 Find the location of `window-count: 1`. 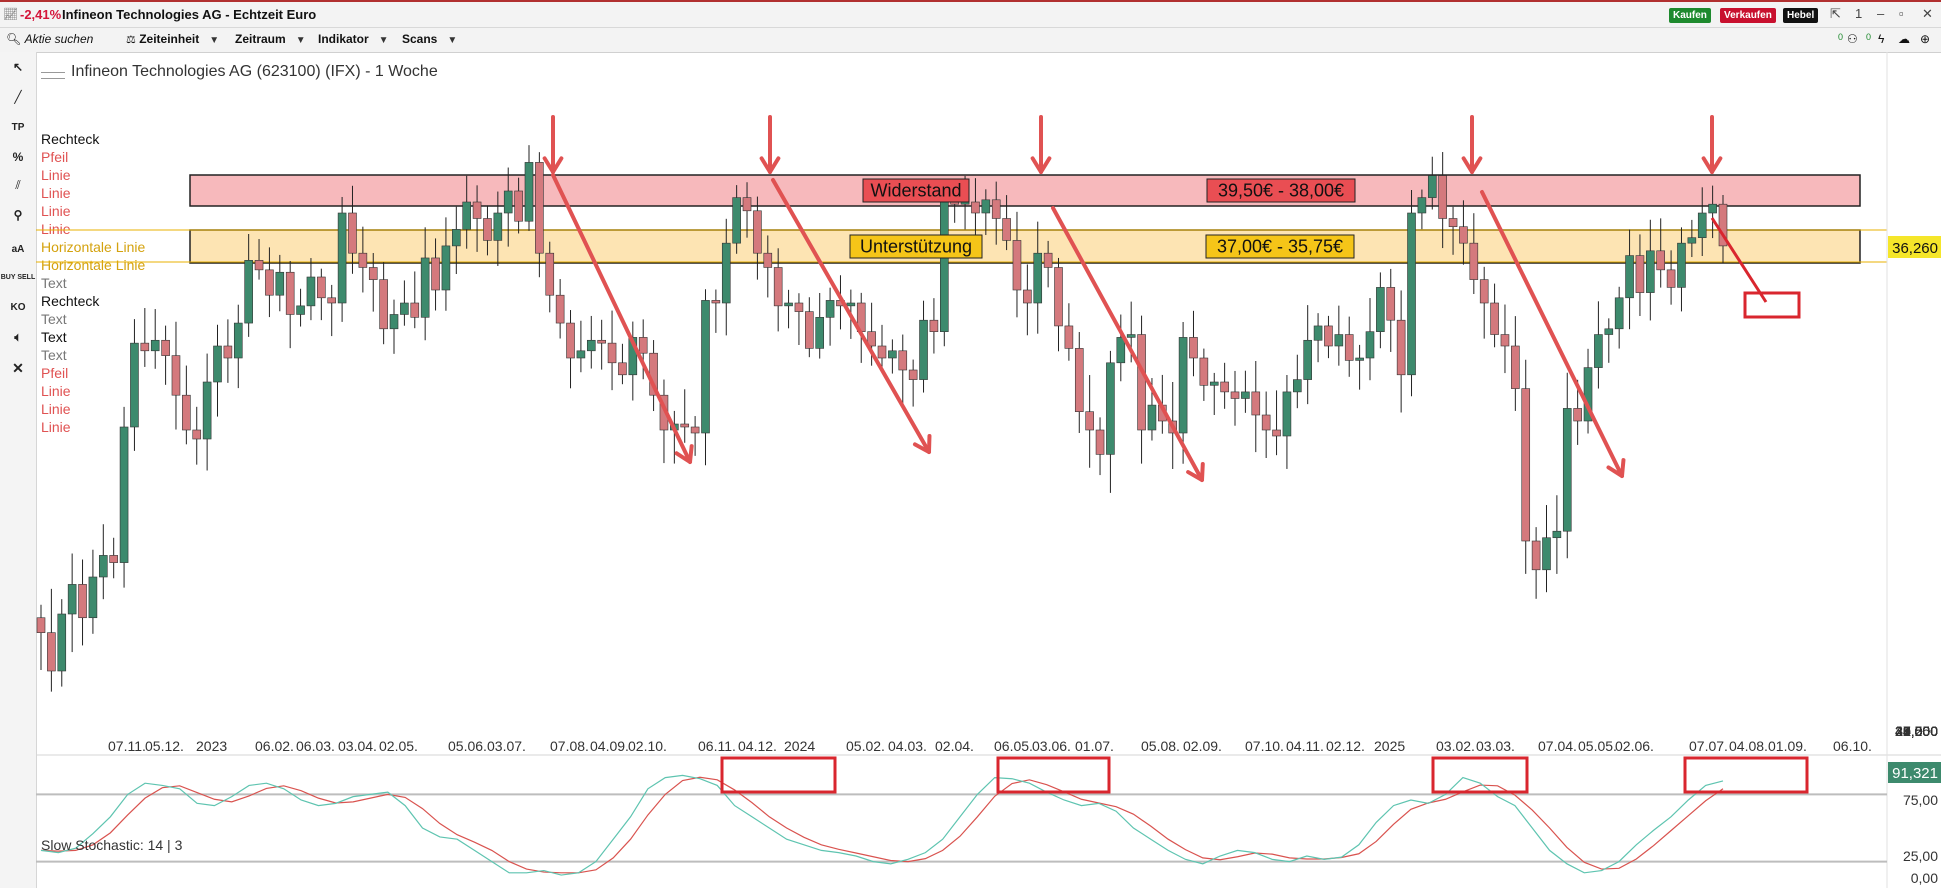

window-count: 1 is located at coordinates (1859, 13).